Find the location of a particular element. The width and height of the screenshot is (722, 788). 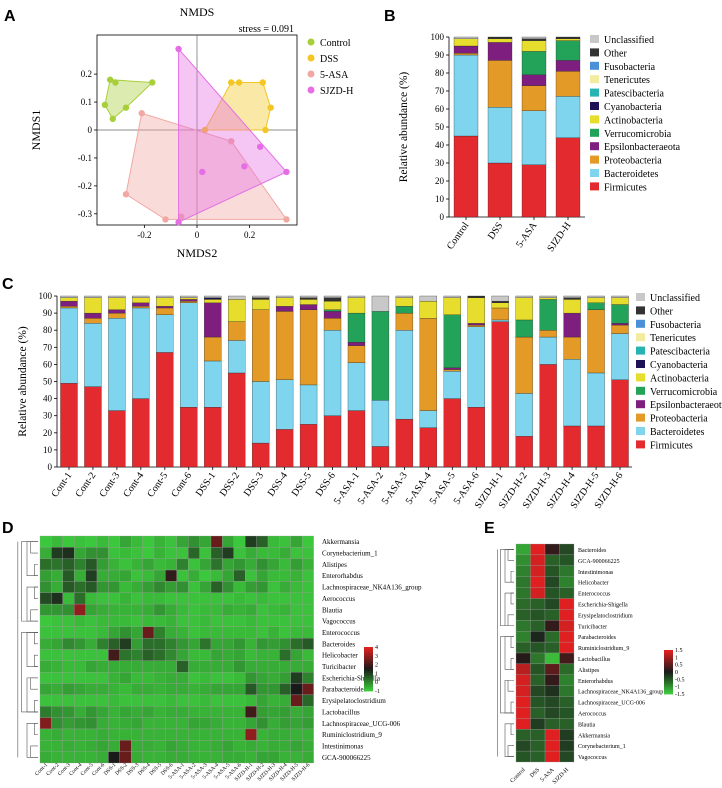

legend-swatch-bacteroidetes is located at coordinates (594, 173).